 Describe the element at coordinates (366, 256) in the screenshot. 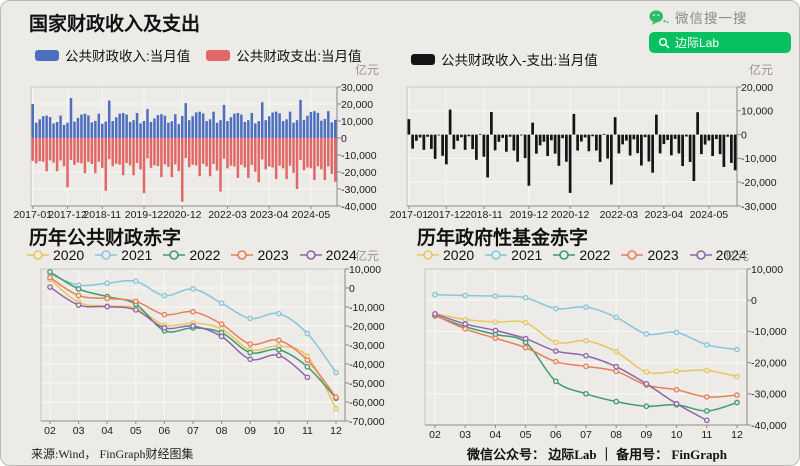

I see `unit-label-pubdef: 亿元` at that location.